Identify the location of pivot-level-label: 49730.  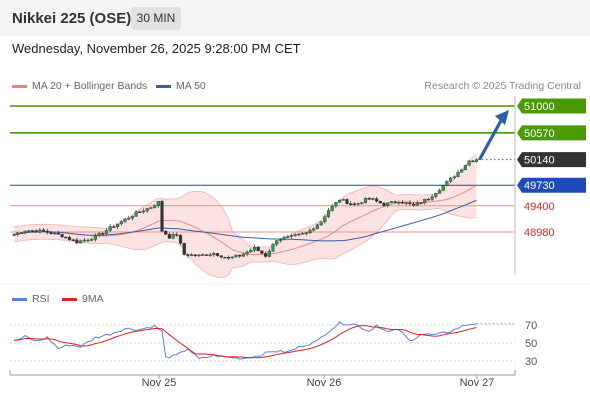
(539, 186).